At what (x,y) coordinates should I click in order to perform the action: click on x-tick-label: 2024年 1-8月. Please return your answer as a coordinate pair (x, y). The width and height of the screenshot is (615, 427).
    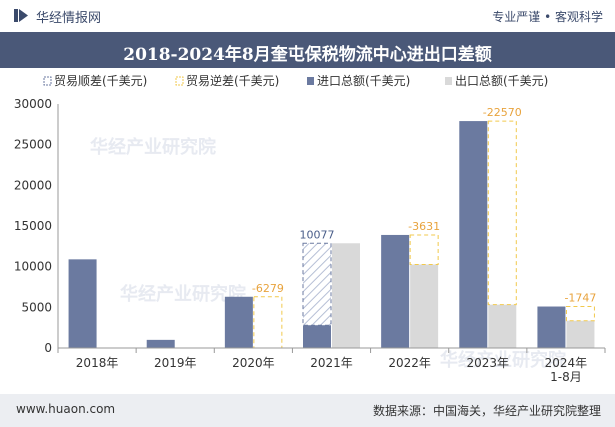
    Looking at the image, I should click on (566, 370).